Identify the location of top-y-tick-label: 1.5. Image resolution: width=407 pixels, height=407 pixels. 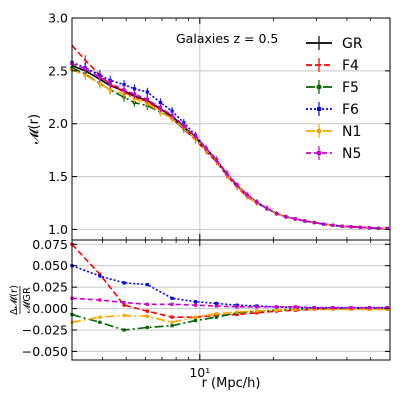
(58, 176).